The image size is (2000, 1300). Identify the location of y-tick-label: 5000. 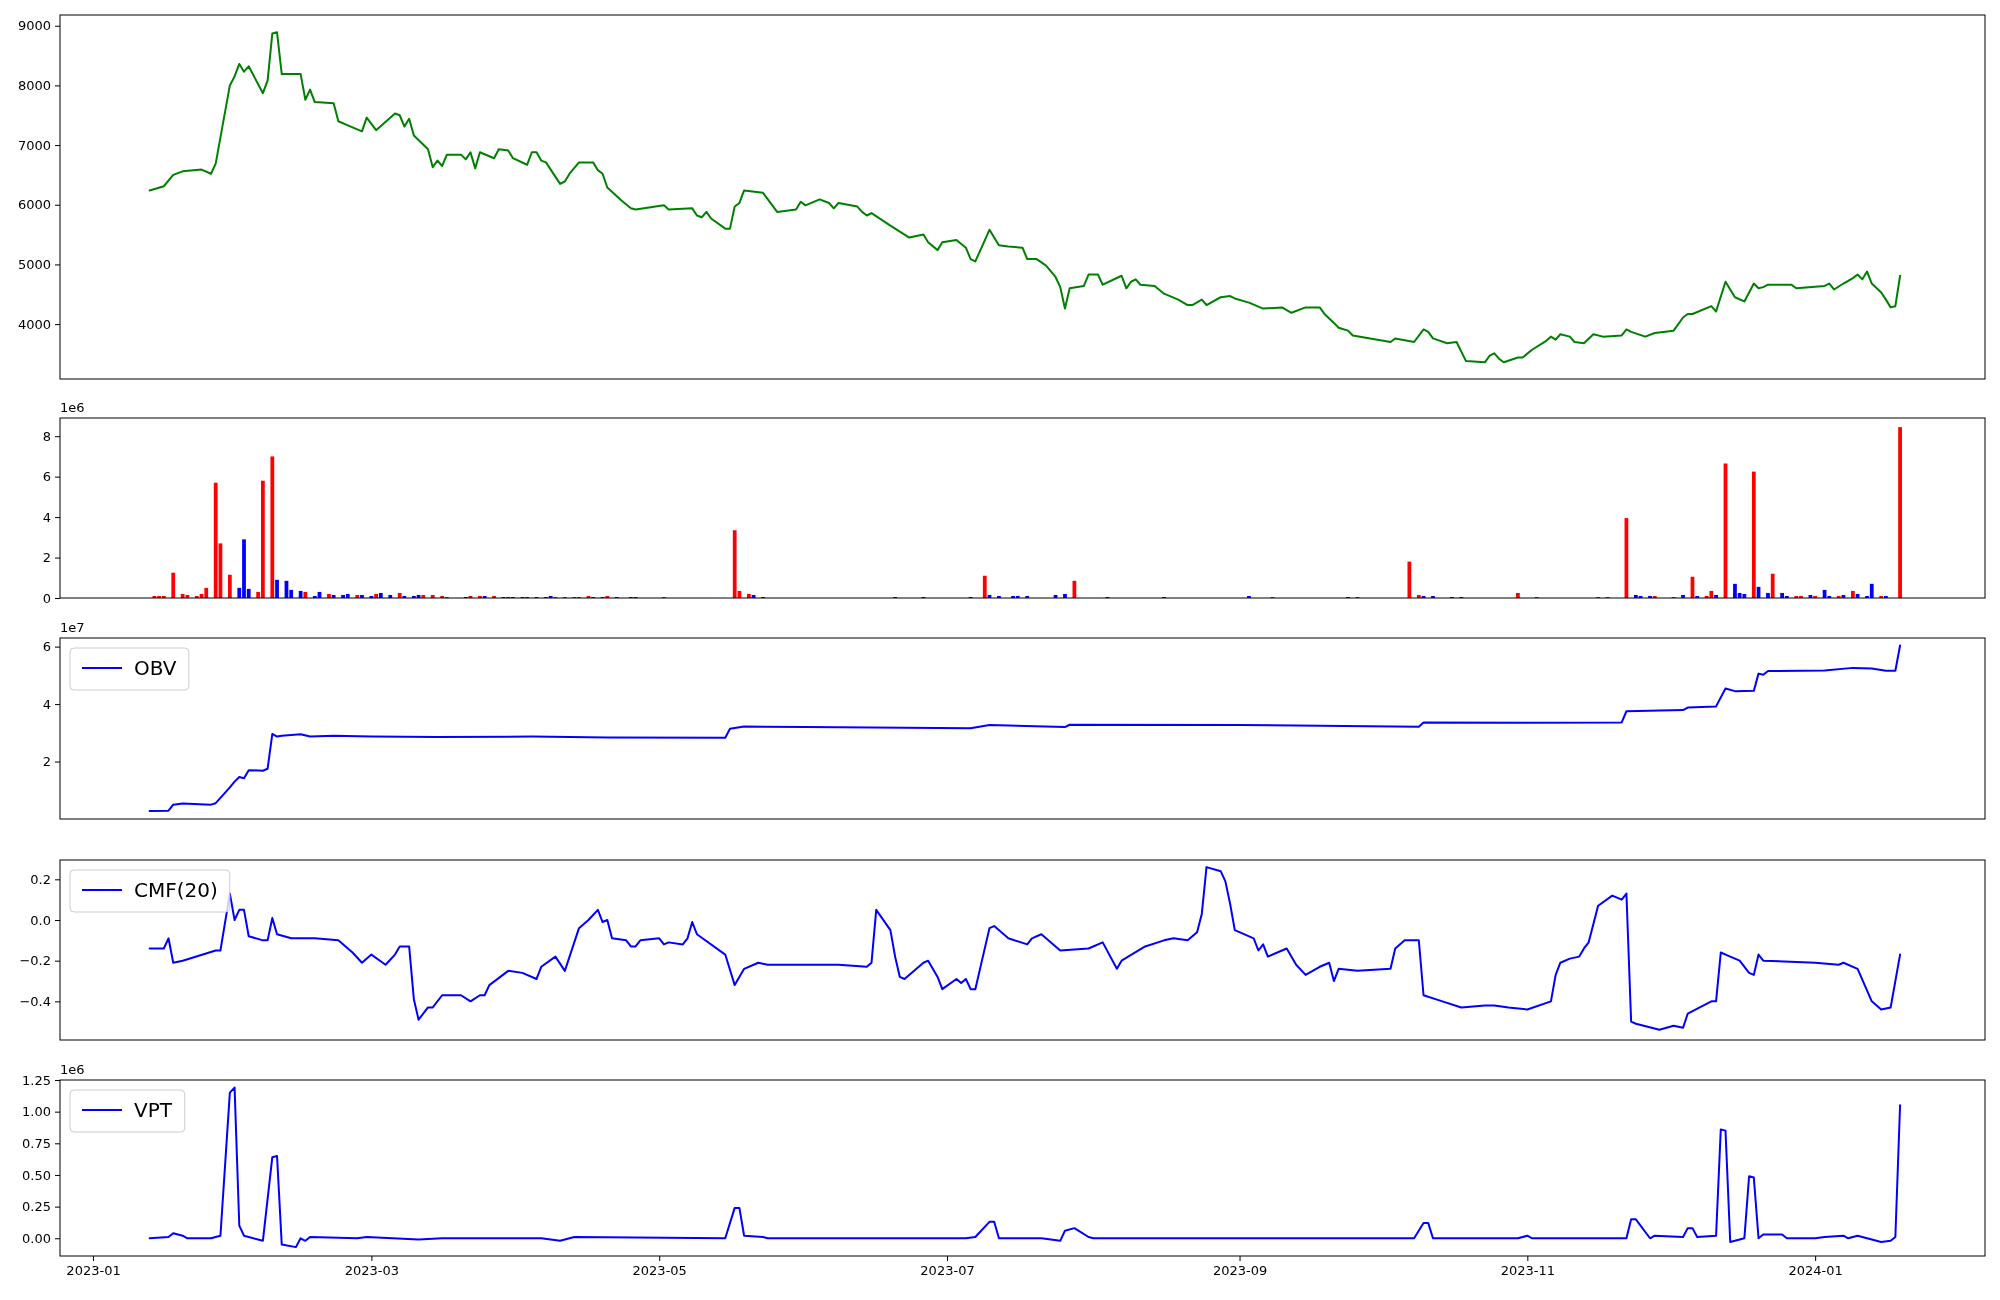
(34, 265).